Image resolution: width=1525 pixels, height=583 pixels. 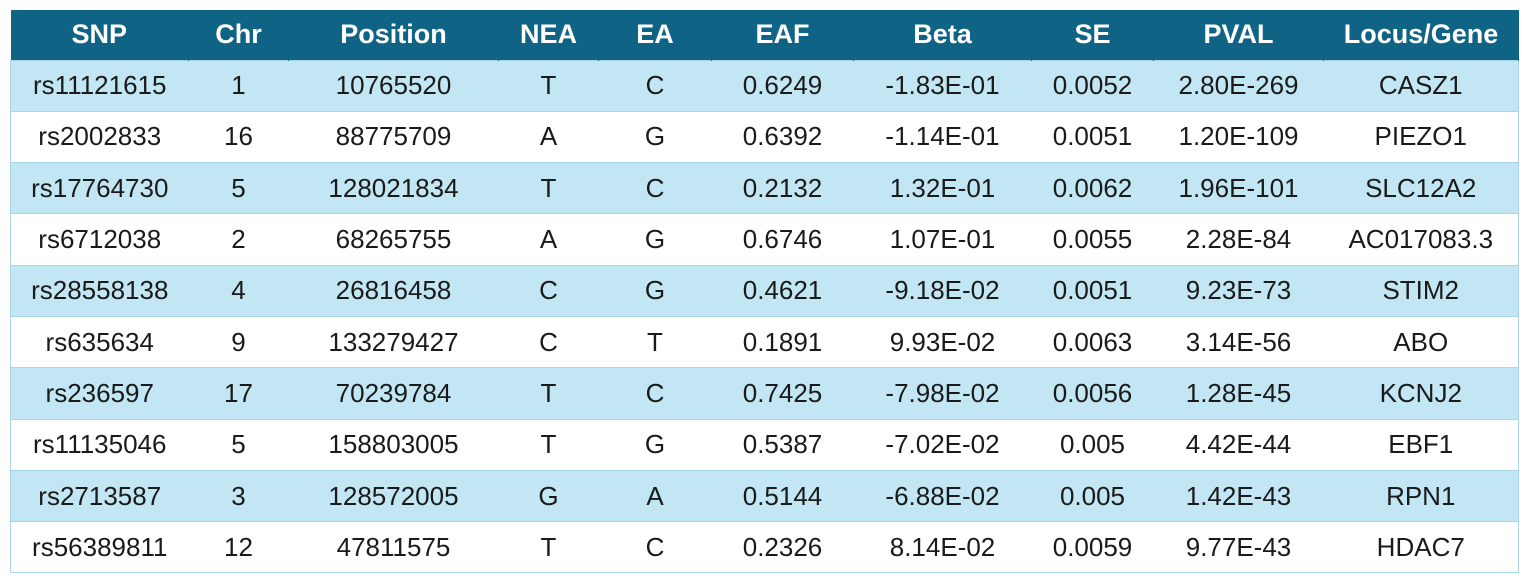 What do you see at coordinates (1092, 341) in the screenshot?
I see `cell-se: 0.0063` at bounding box center [1092, 341].